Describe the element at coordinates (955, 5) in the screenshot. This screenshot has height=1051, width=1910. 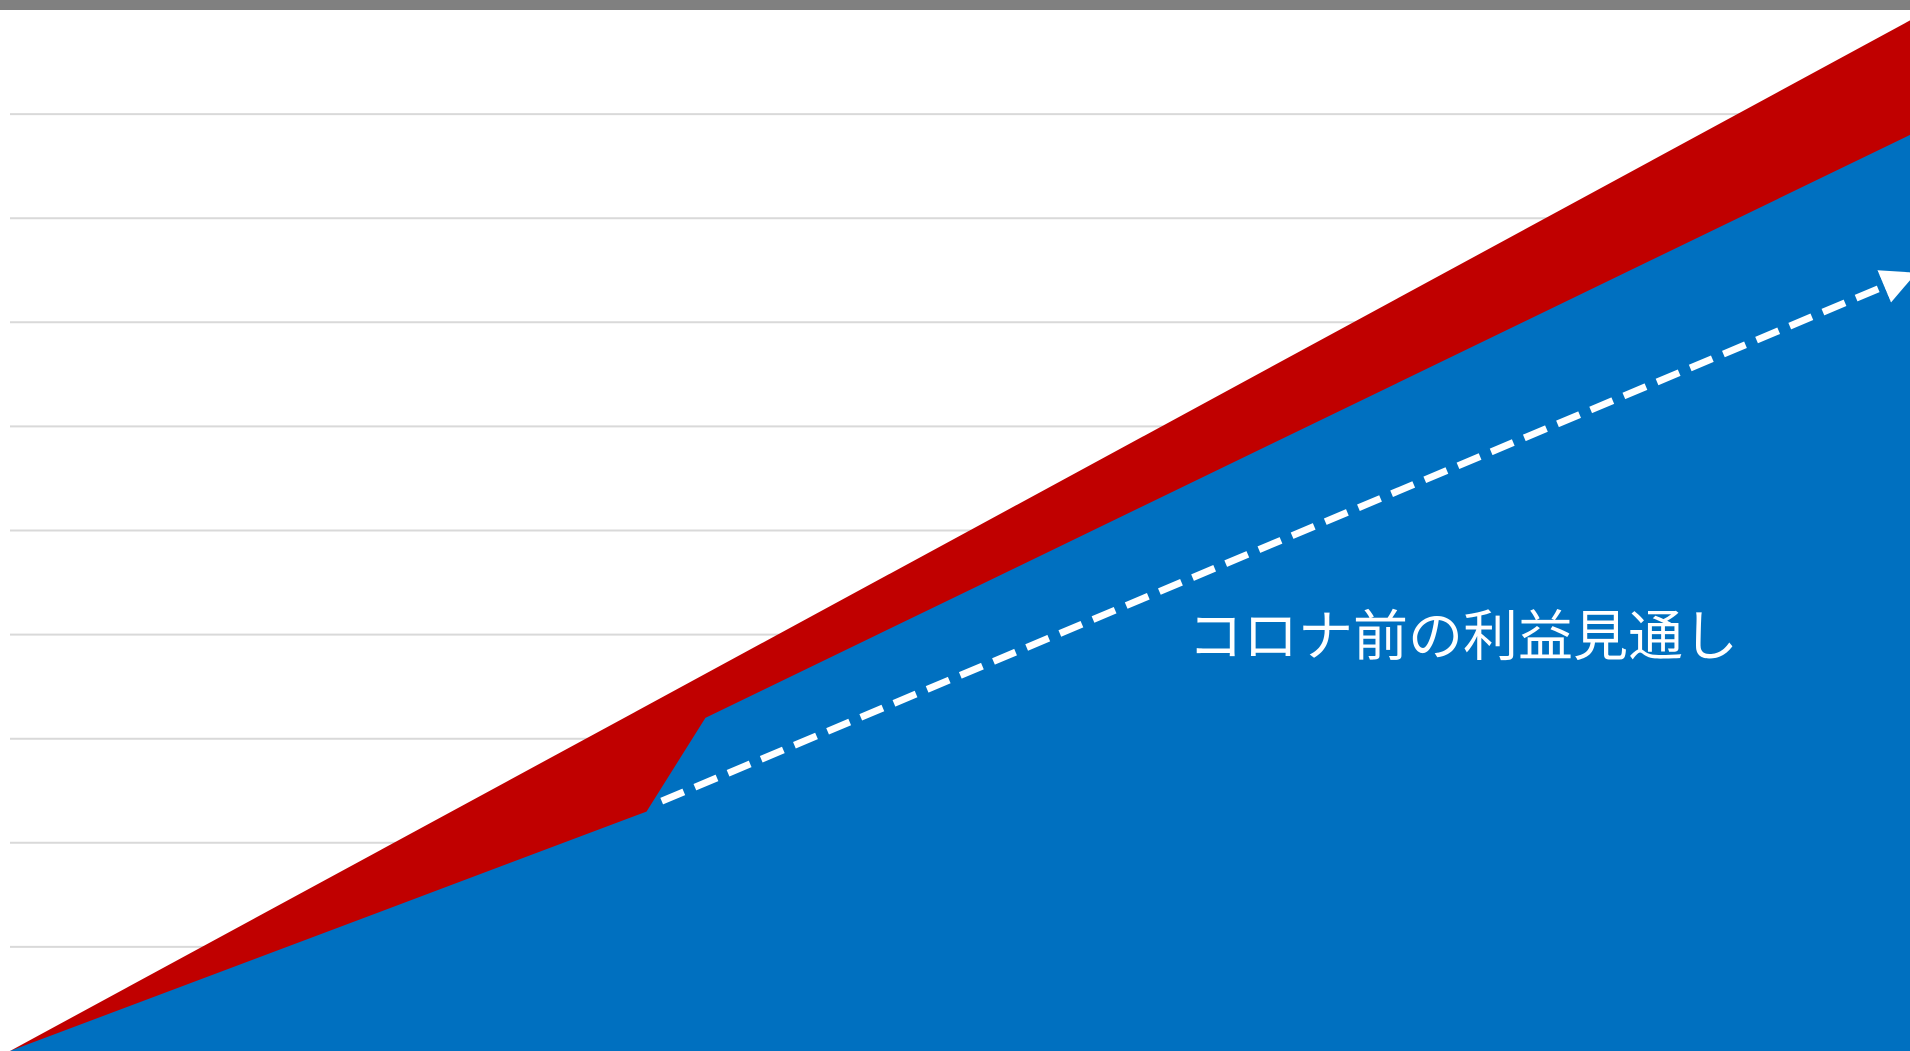
I see `top-border-bar` at that location.